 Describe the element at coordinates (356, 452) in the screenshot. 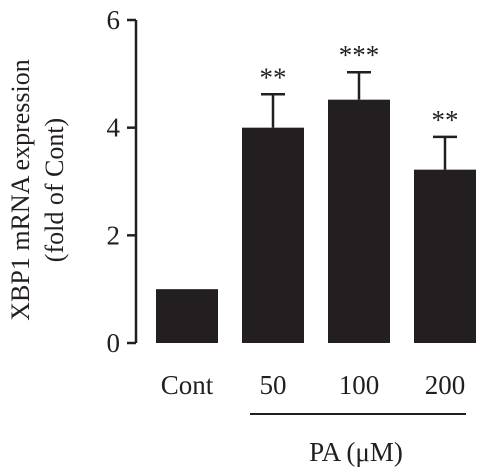

I see `pa-group-label: PA (μM)` at that location.